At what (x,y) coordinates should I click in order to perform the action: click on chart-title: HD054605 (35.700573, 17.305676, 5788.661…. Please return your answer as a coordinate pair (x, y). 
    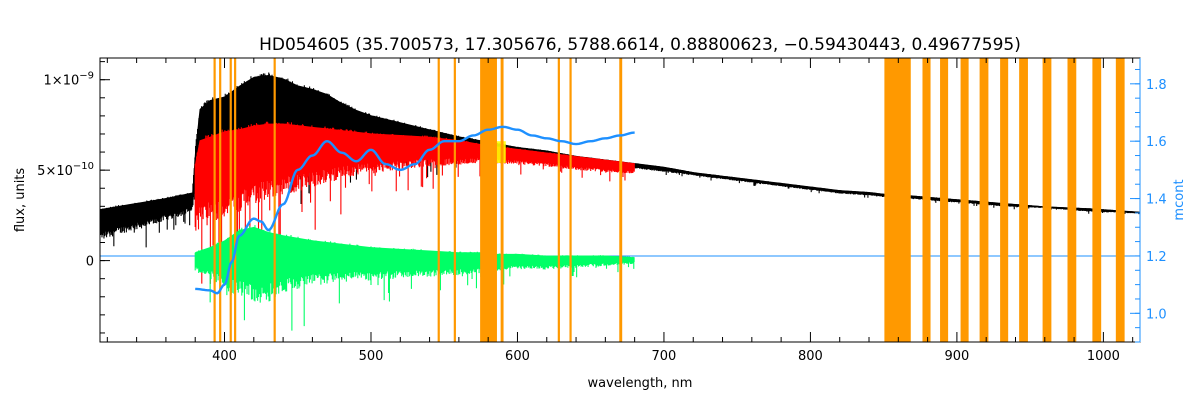
    Looking at the image, I should click on (640, 45).